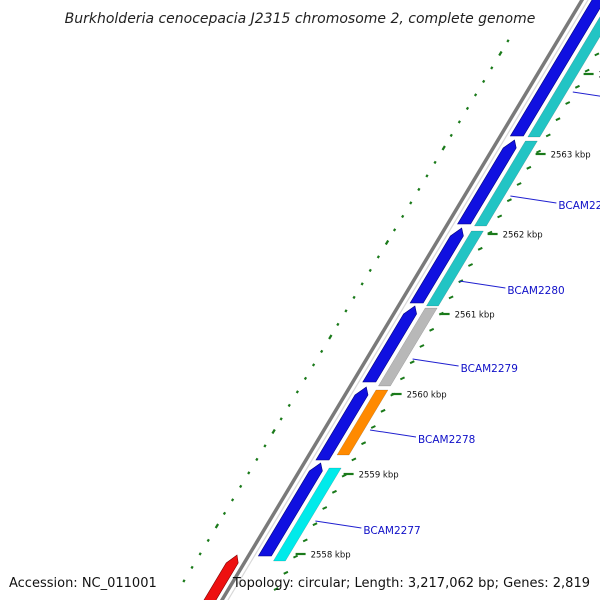 The image size is (600, 600). I want to click on gene-label: BCAM2278, so click(446, 440).